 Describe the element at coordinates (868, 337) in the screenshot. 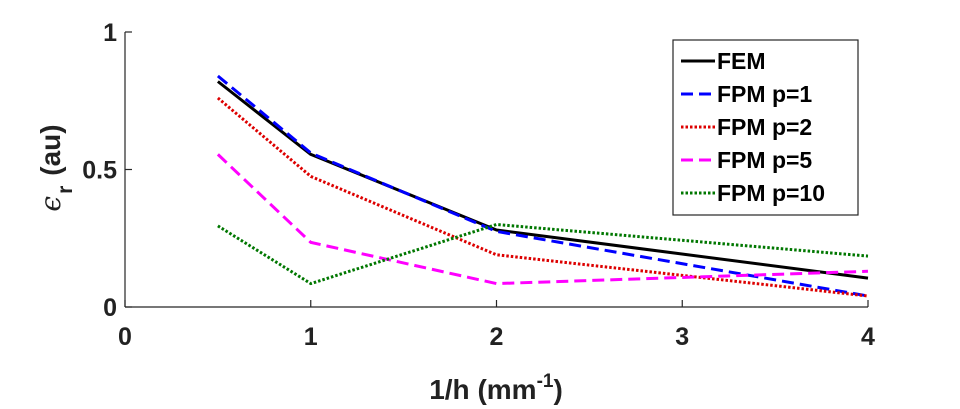

I see `x-tick-label: 4` at that location.